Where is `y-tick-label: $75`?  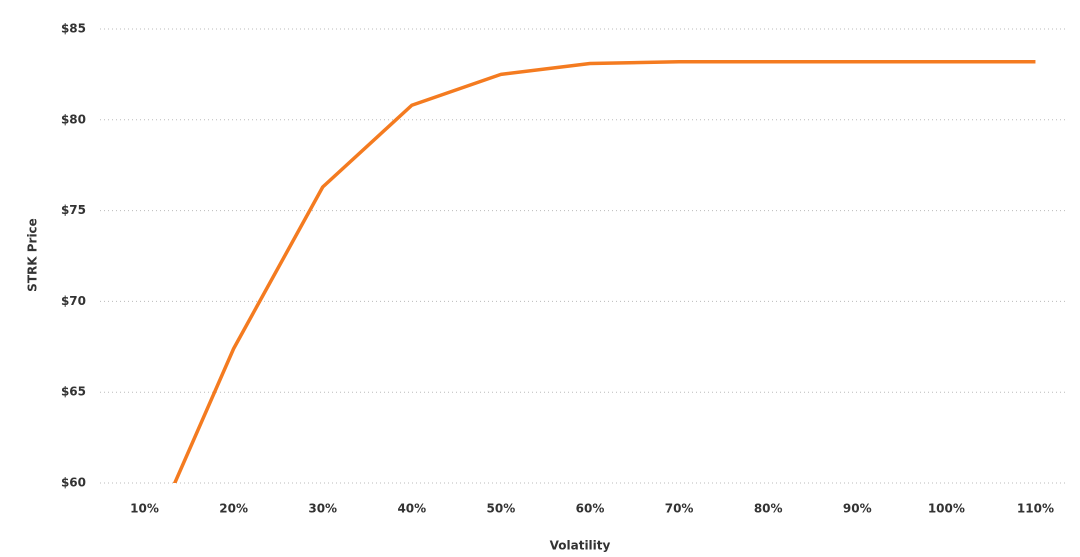
y-tick-label: $75 is located at coordinates (73, 210).